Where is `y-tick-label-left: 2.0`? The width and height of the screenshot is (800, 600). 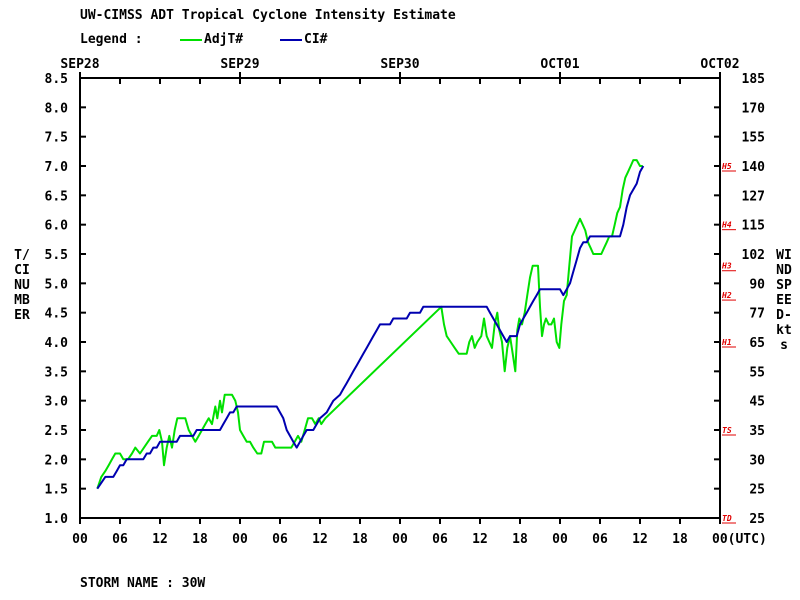 y-tick-label-left: 2.0 is located at coordinates (57, 460).